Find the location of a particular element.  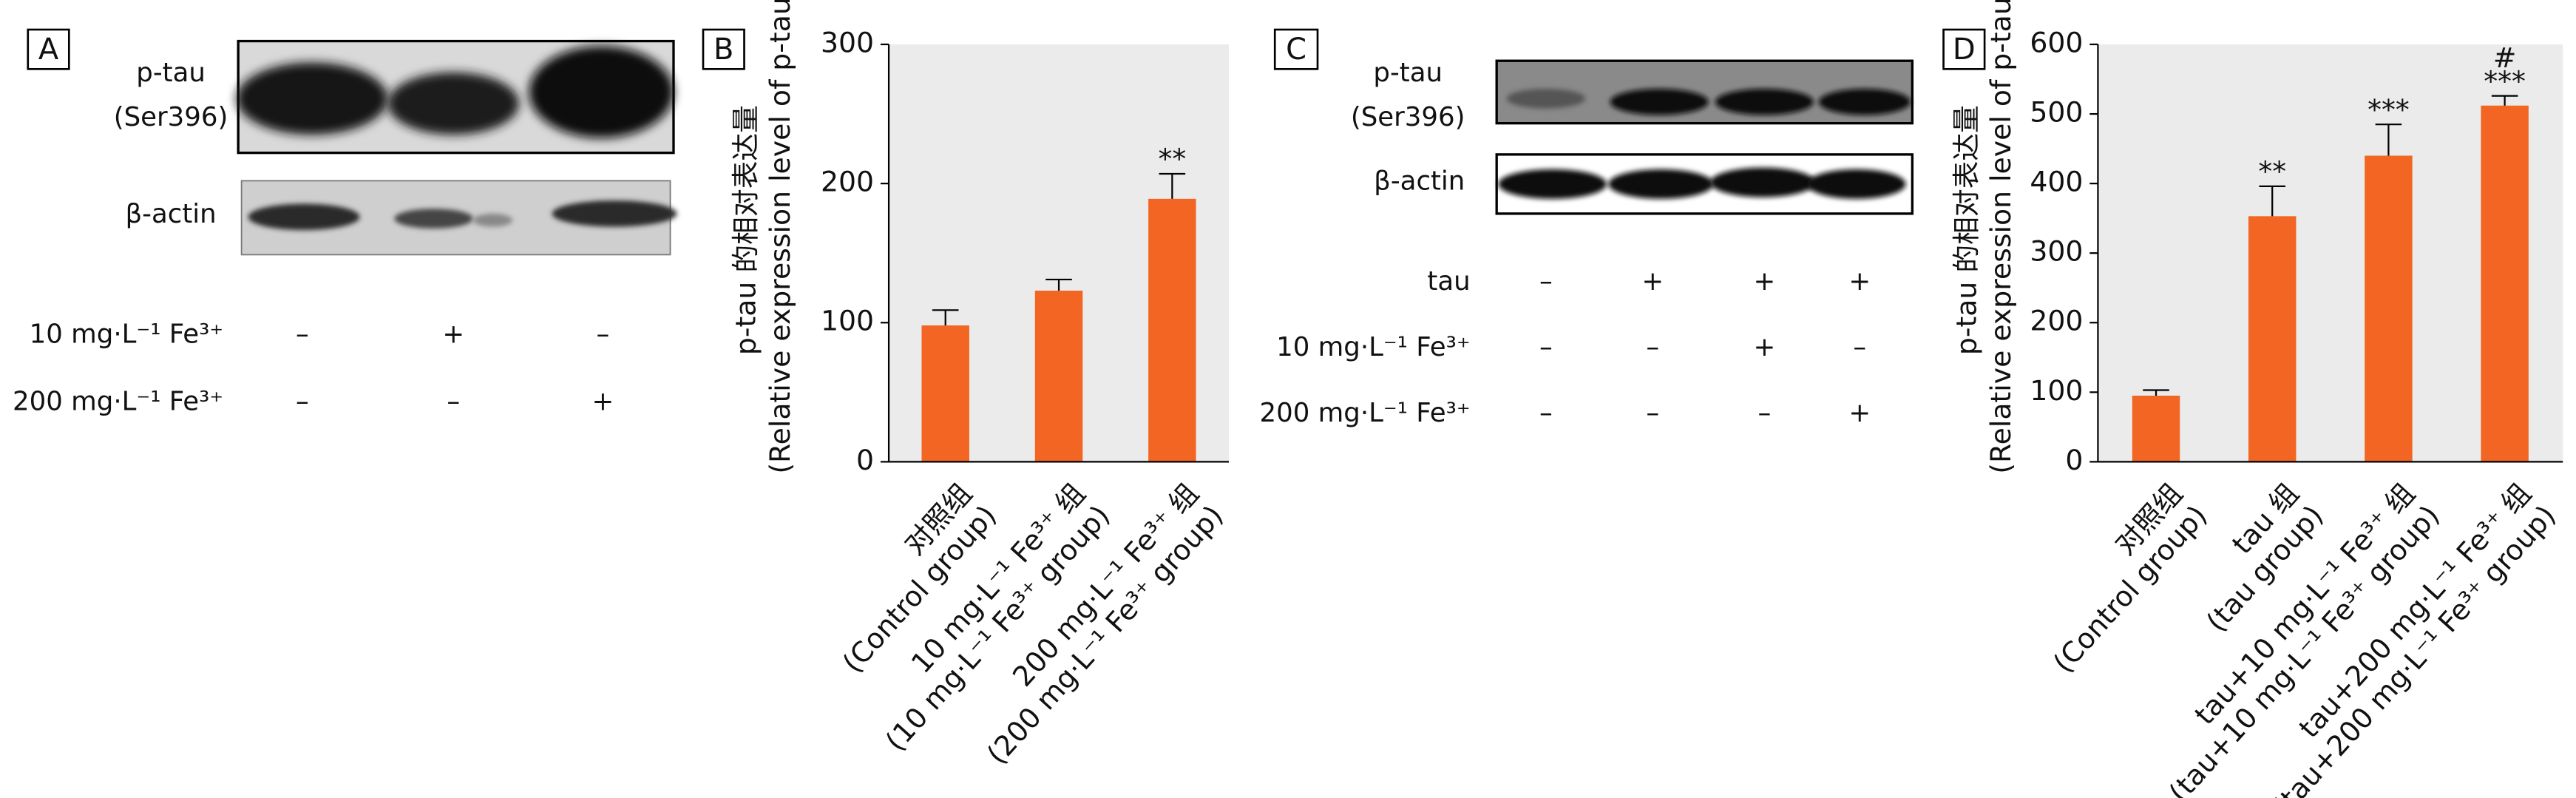

y-tick-label: 400 is located at coordinates (2056, 182).